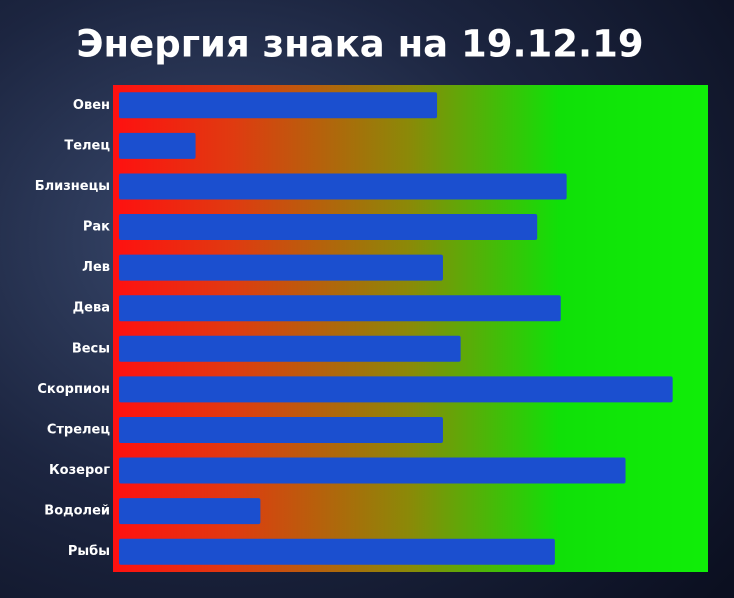 The height and width of the screenshot is (598, 734). What do you see at coordinates (91, 348) in the screenshot?
I see `y-tick-label: Весы` at bounding box center [91, 348].